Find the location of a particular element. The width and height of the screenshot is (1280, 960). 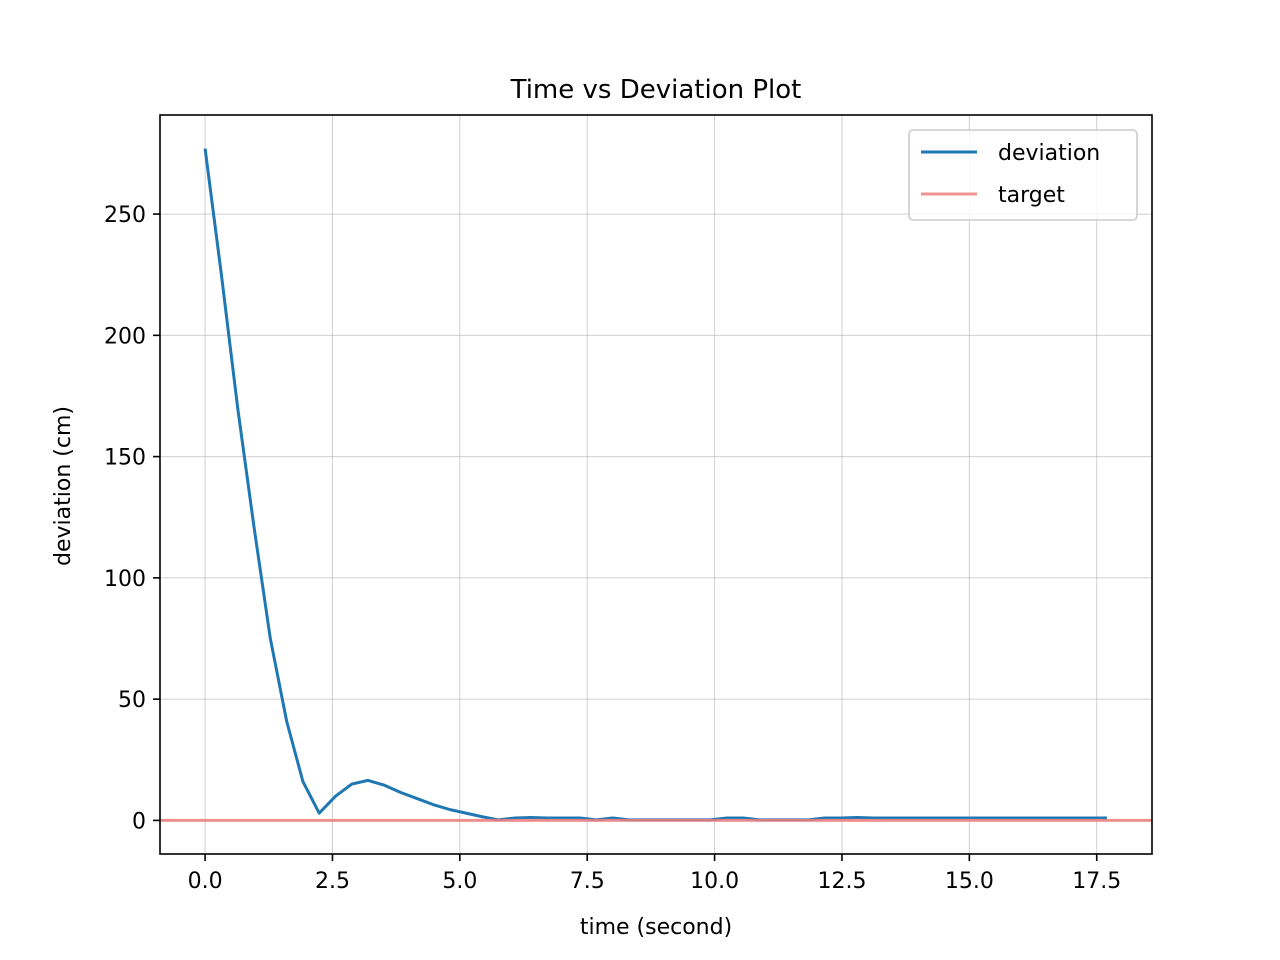

legend-label-target: target is located at coordinates (1031, 195).